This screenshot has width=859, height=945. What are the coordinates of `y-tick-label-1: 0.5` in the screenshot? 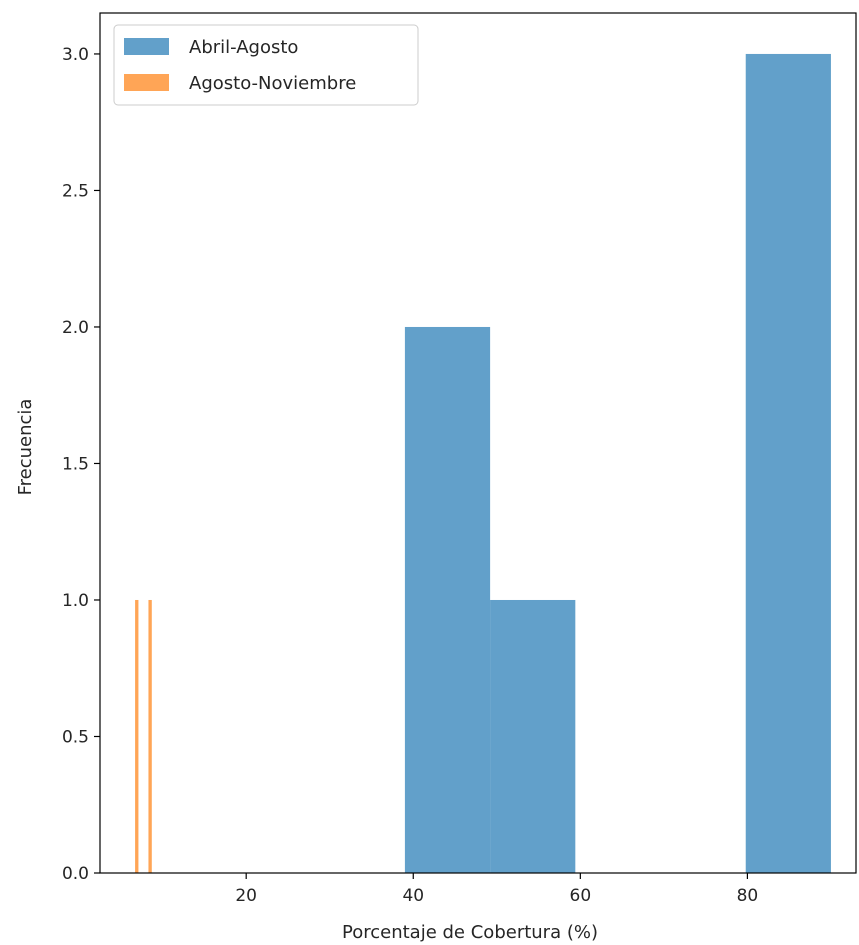 It's located at (75, 737).